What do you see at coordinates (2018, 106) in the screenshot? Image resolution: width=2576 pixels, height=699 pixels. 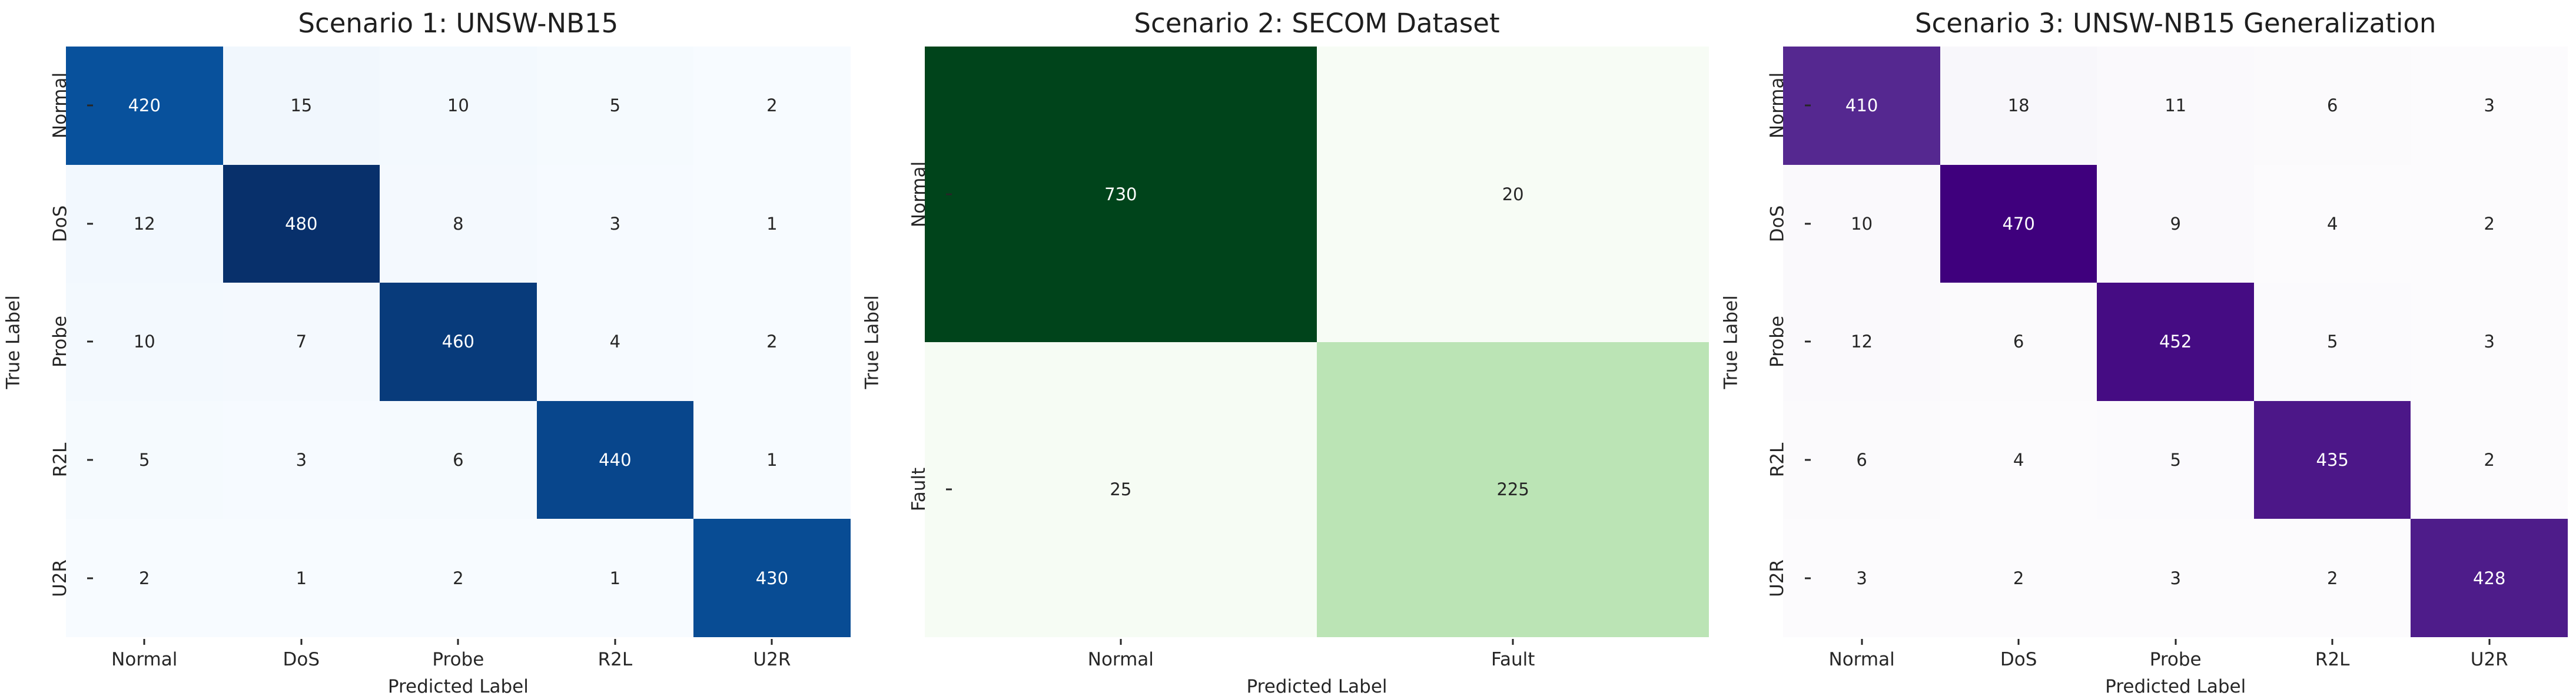 I see `heatmap-cell: 18` at bounding box center [2018, 106].